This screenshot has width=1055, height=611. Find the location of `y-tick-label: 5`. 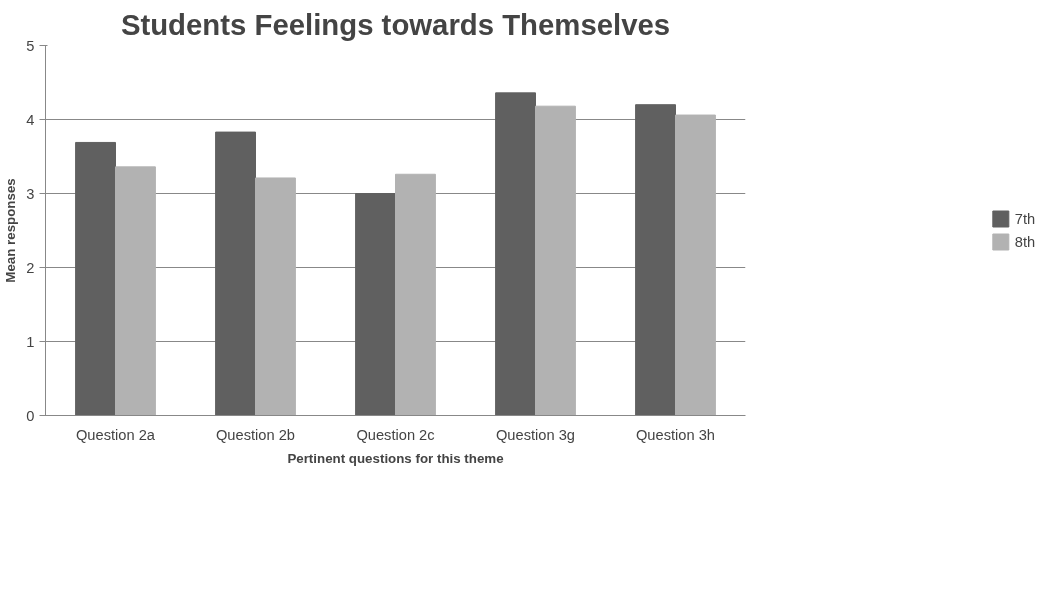

y-tick-label: 5 is located at coordinates (30, 45).